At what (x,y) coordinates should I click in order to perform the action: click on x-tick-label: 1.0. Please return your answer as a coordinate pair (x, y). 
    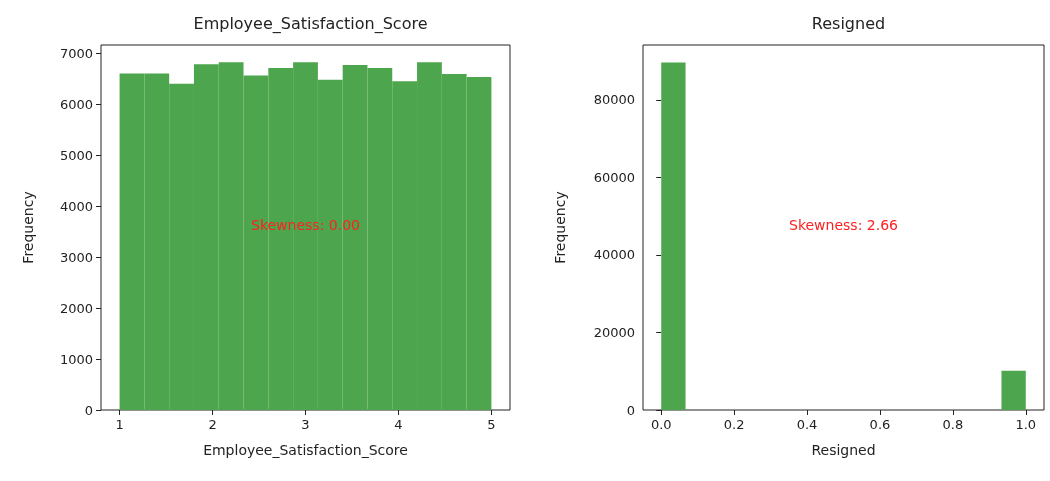
    Looking at the image, I should click on (1026, 424).